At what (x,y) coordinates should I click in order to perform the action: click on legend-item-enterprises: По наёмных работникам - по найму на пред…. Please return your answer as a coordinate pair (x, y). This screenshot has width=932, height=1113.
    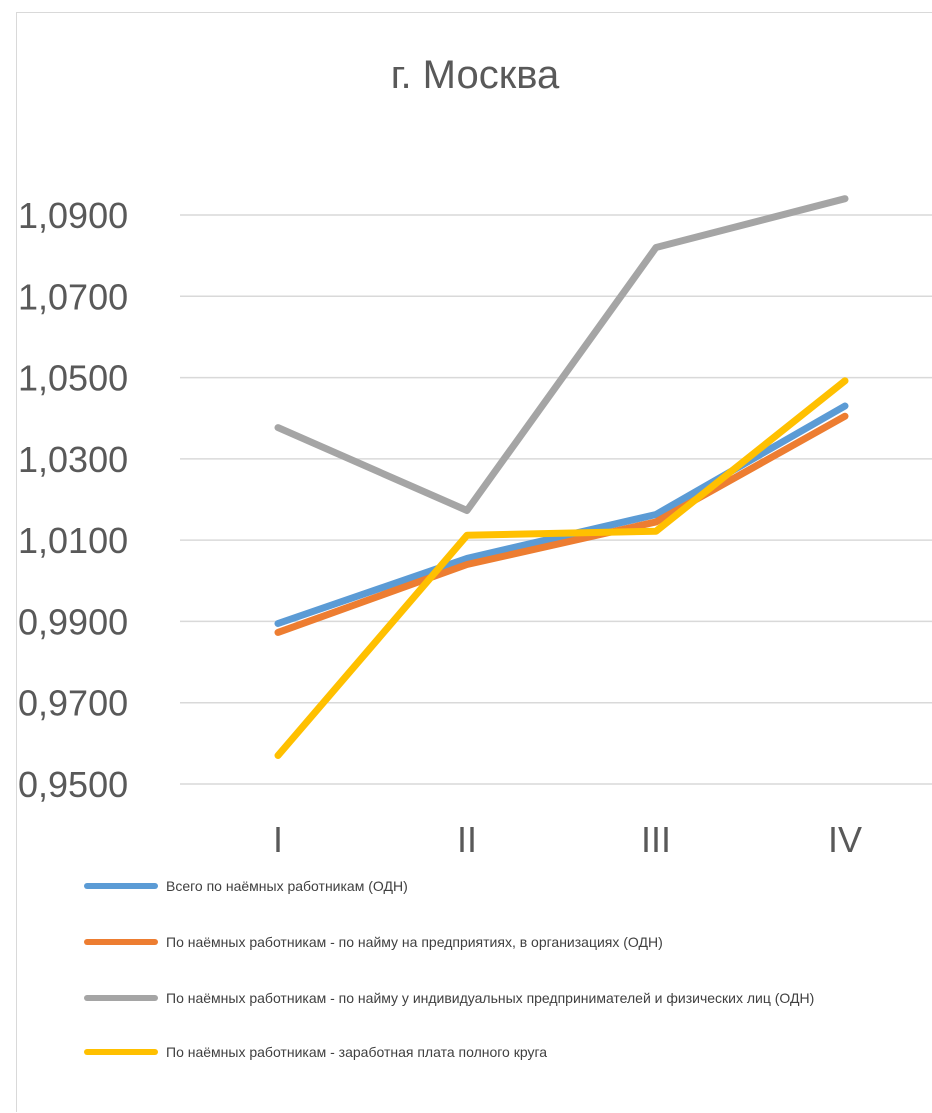
    Looking at the image, I should click on (373, 942).